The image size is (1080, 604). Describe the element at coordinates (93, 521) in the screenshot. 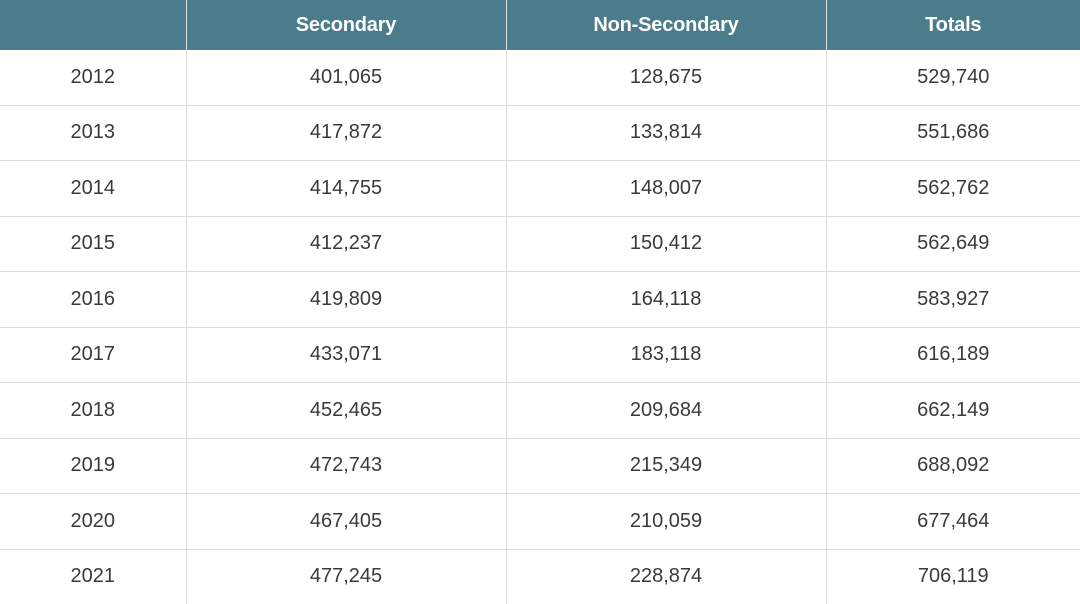

I see `cell-year: 2020` at that location.